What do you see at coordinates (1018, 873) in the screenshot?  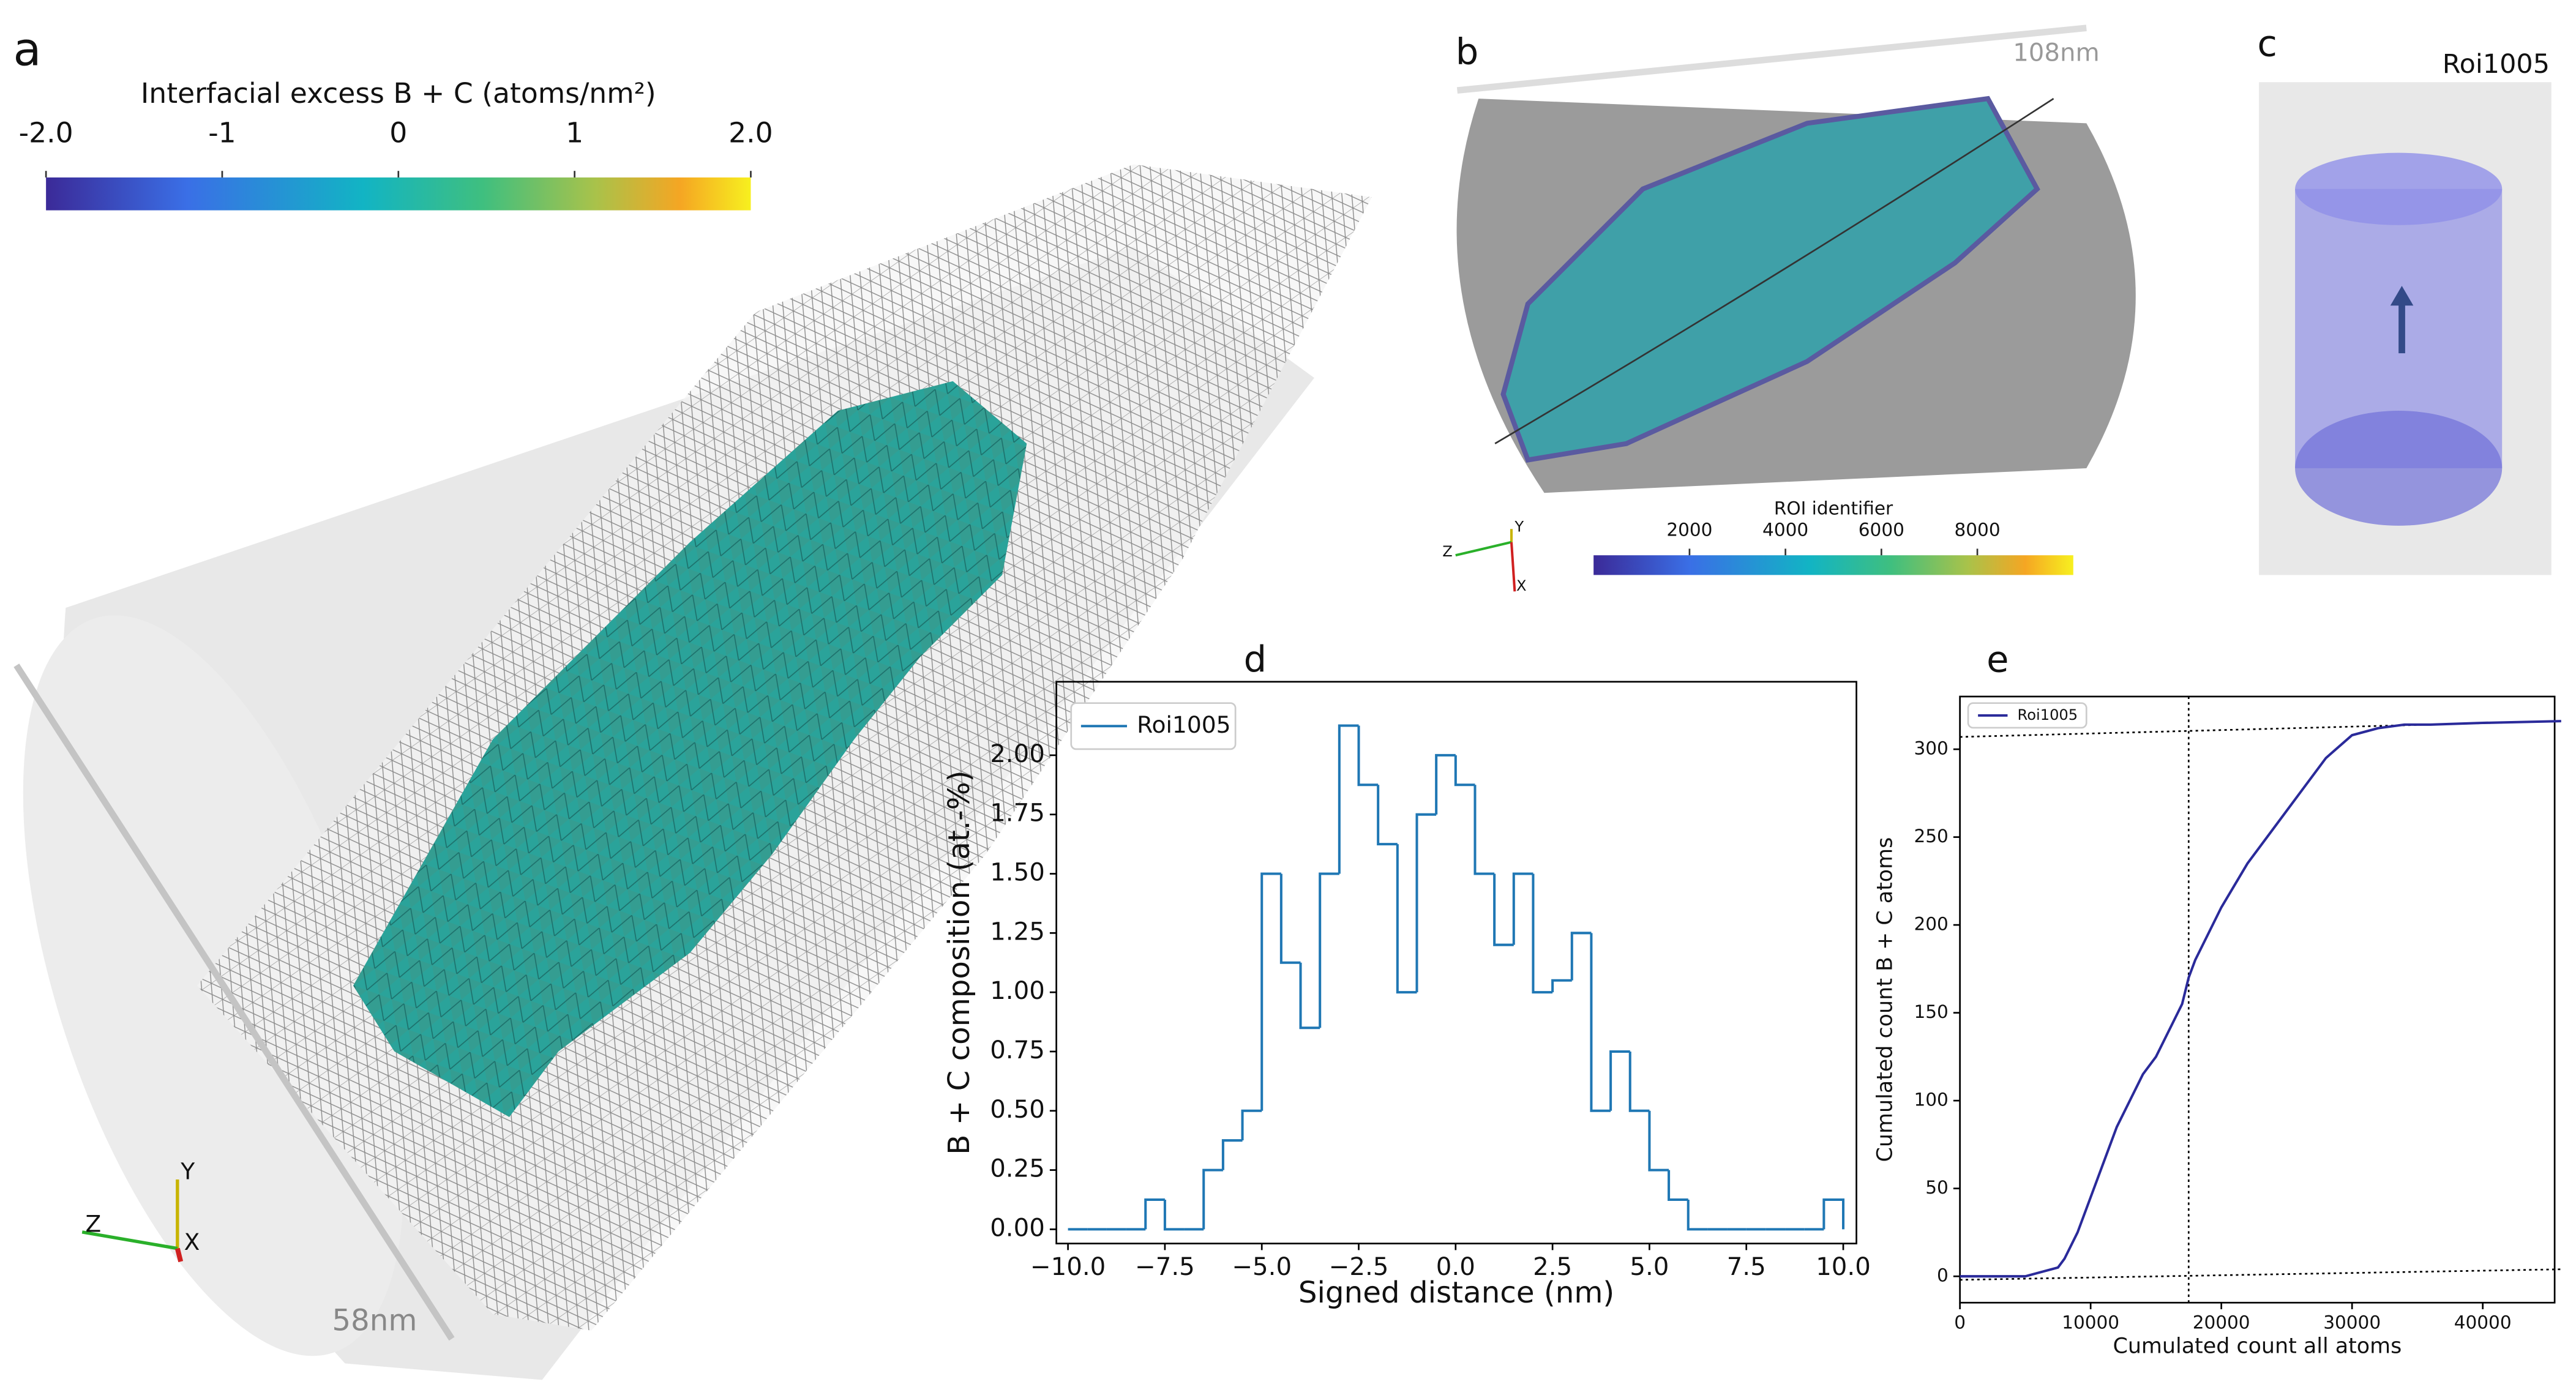 I see `y-tick-label: 1.50` at bounding box center [1018, 873].